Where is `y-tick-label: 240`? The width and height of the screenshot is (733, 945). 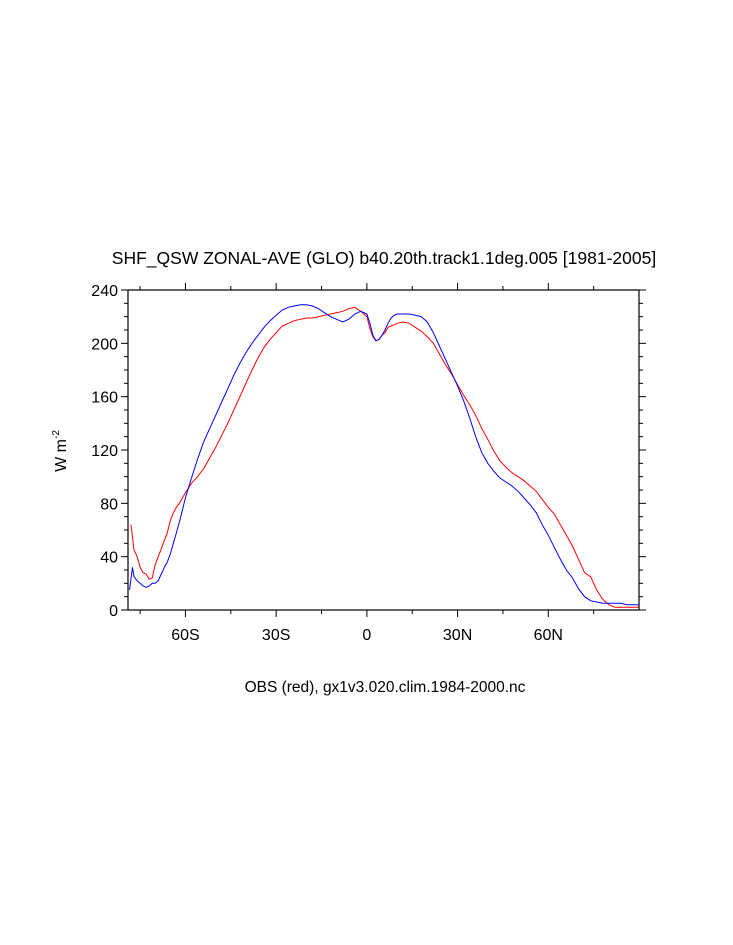
y-tick-label: 240 is located at coordinates (104, 291).